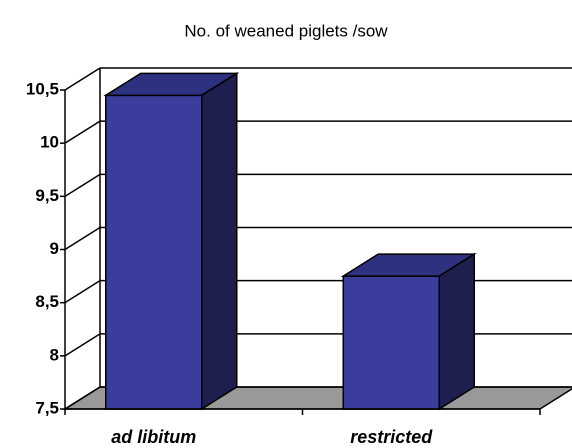 The image size is (572, 448). I want to click on y-tick-label: 8,5, so click(47, 301).